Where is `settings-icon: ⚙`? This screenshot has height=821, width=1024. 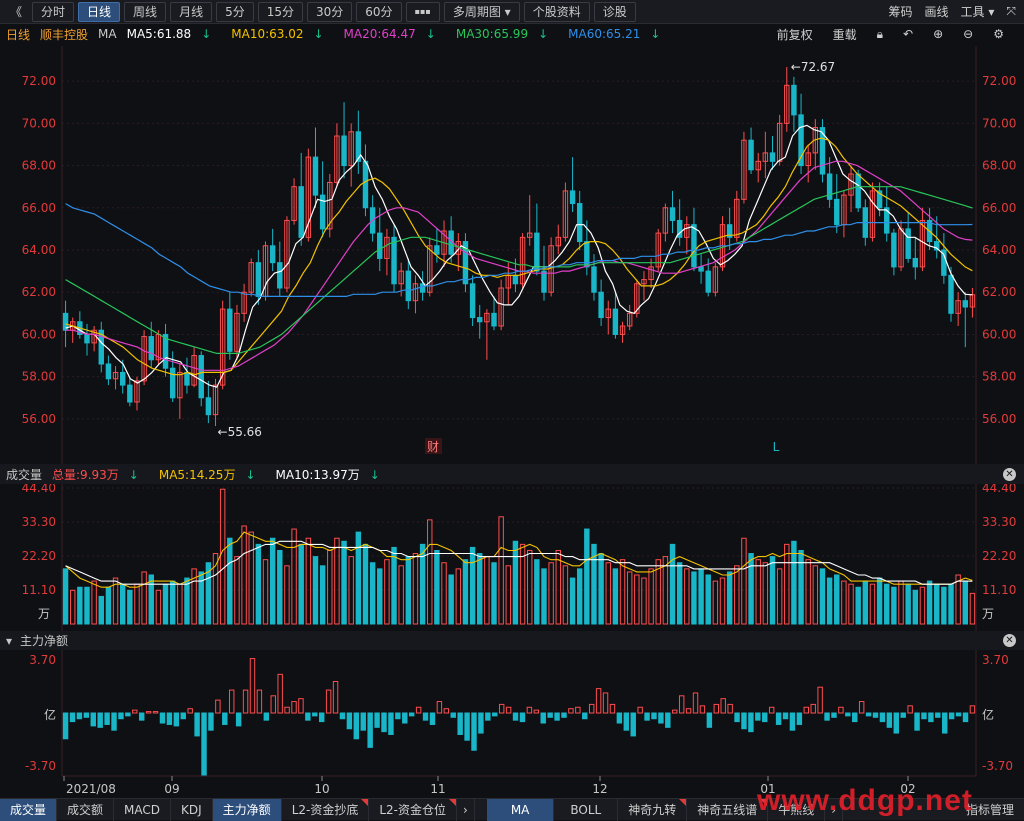 settings-icon: ⚙ is located at coordinates (998, 34).